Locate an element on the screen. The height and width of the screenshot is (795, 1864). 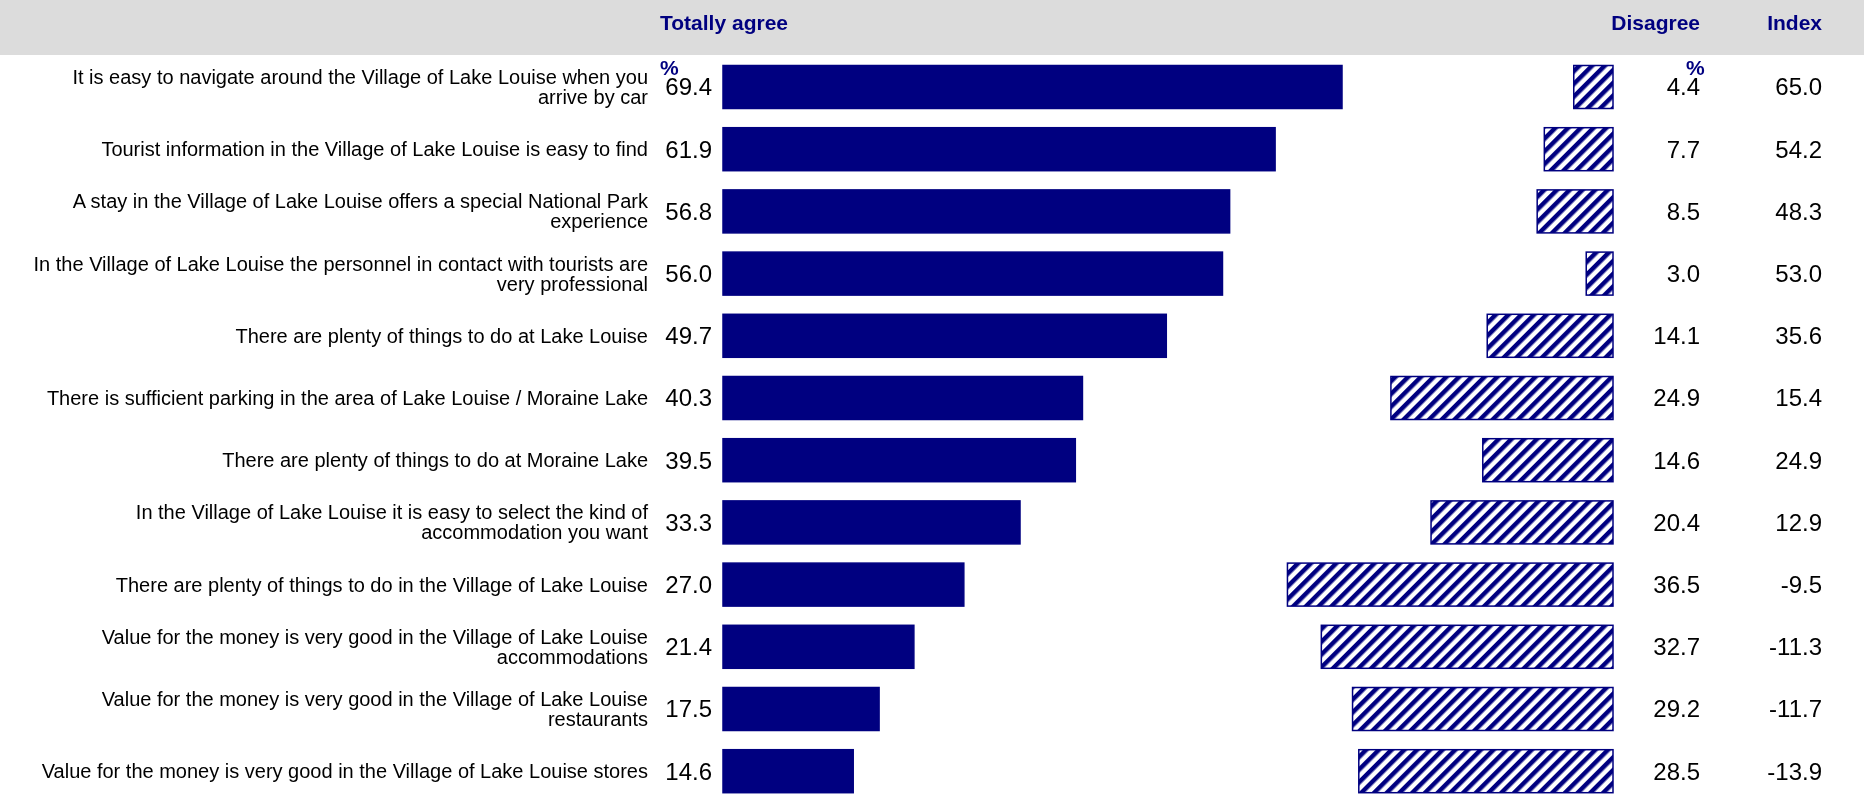
data-label: 21.4 is located at coordinates (688, 647).